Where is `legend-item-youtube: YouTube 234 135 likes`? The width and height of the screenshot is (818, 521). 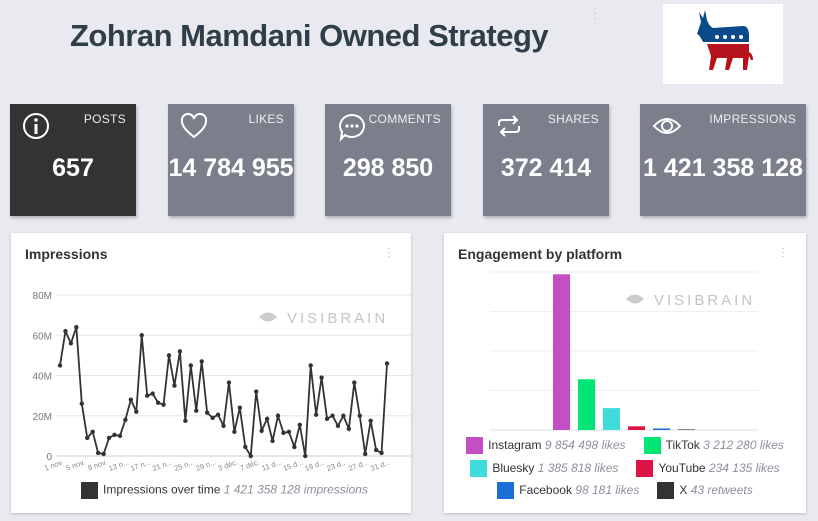 legend-item-youtube: YouTube 234 135 likes is located at coordinates (708, 468).